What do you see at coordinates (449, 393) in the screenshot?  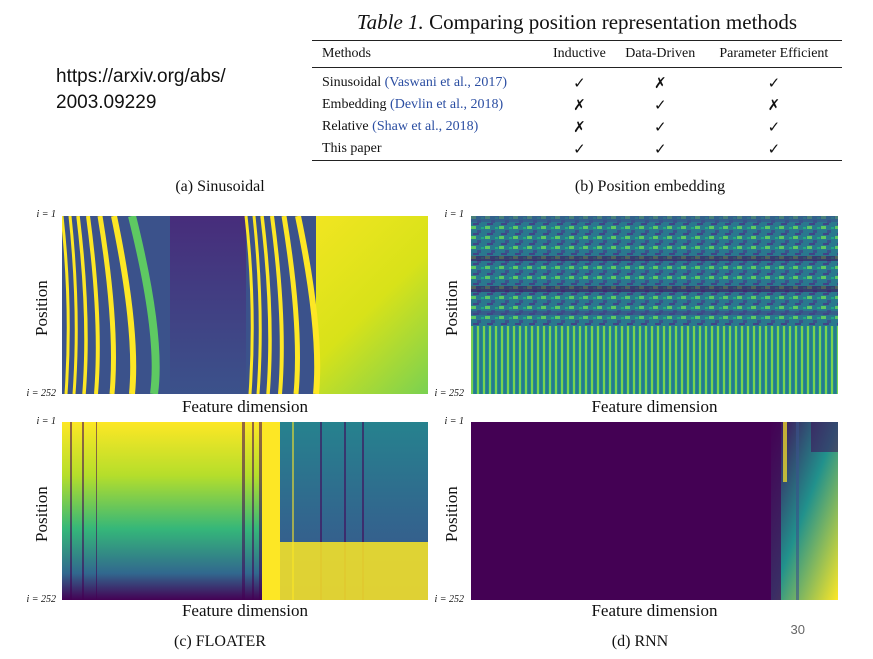 I see `panel-b-i-bottom: i = 252` at bounding box center [449, 393].